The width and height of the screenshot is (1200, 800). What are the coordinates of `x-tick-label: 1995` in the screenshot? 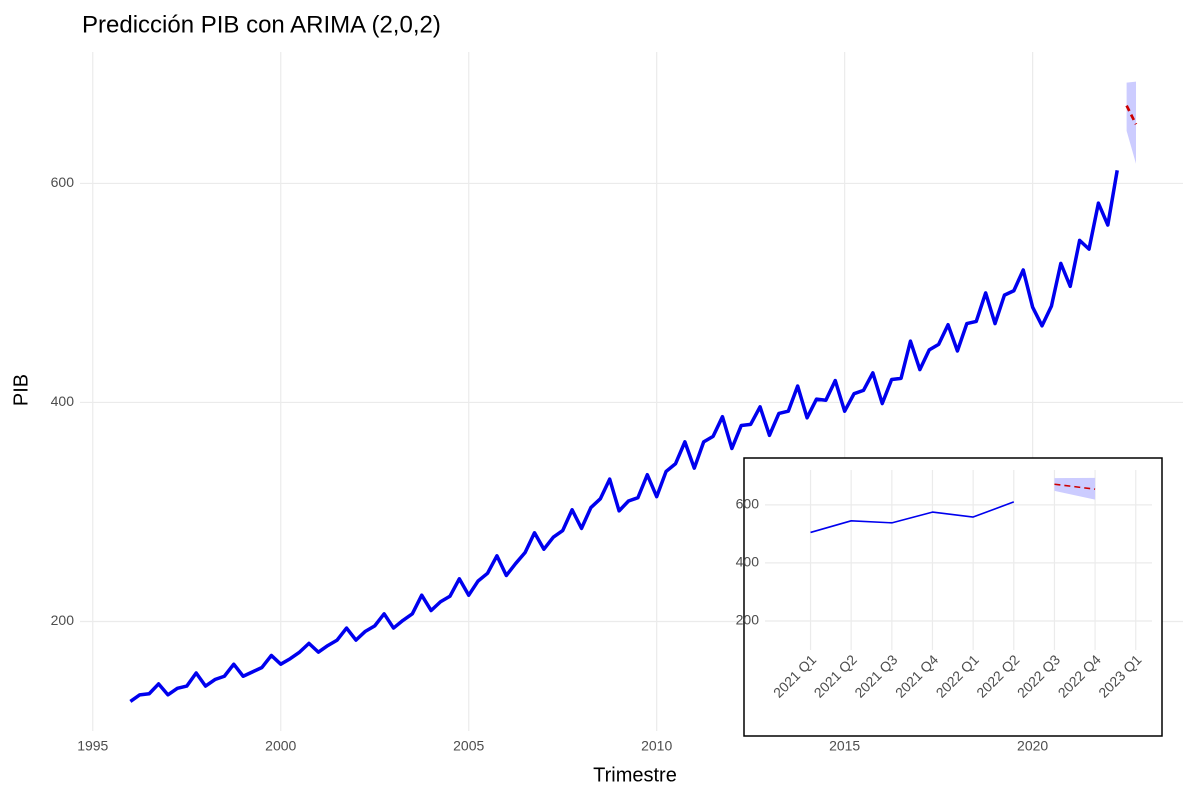 It's located at (92, 746).